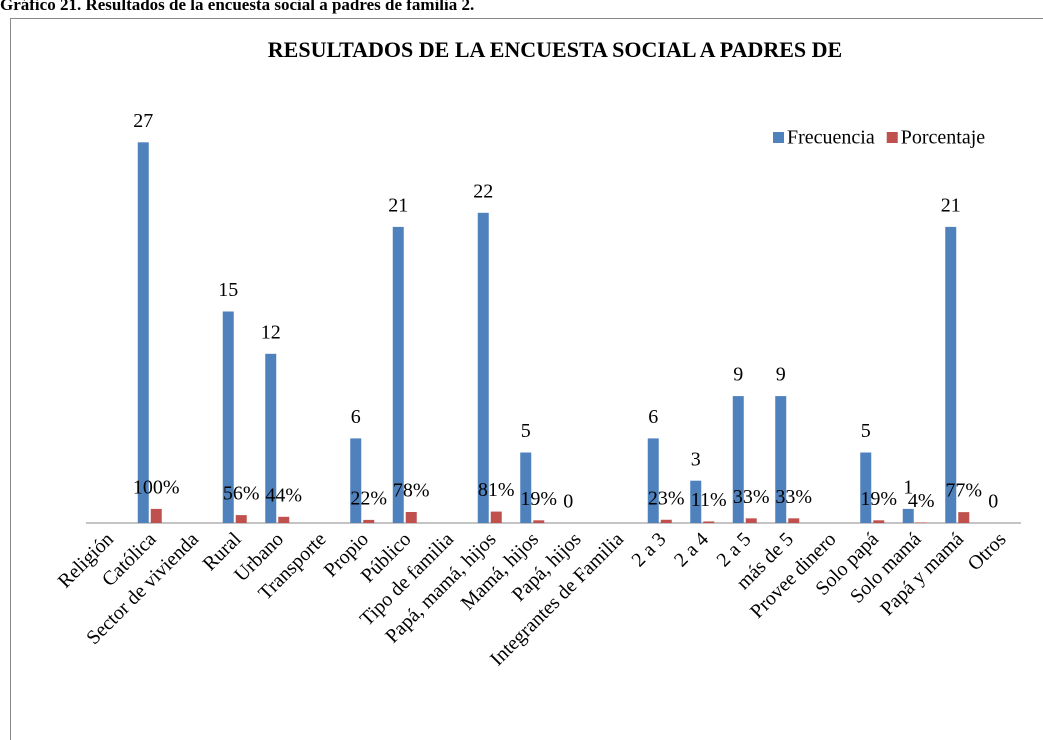  Describe the element at coordinates (368, 498) in the screenshot. I see `data-label: 22%` at that location.